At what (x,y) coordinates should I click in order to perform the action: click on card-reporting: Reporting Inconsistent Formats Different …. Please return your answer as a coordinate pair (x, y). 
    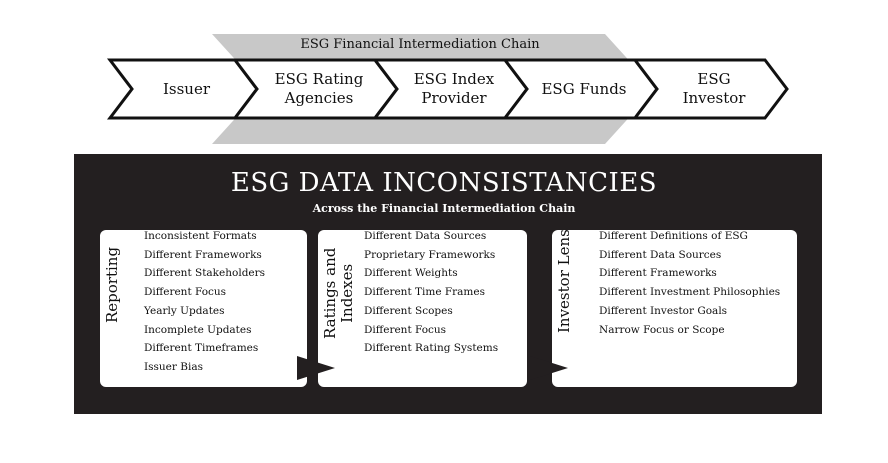
    Looking at the image, I should click on (203, 308).